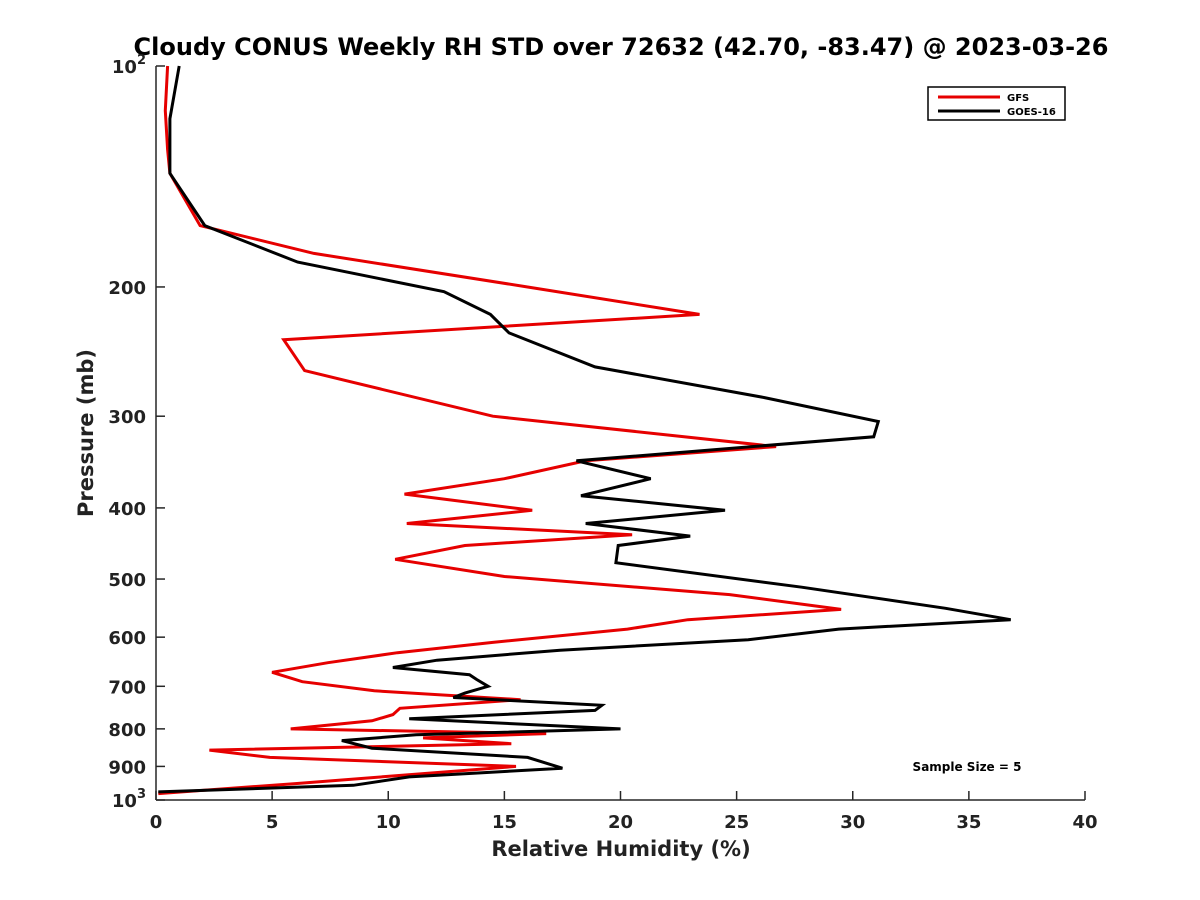 This screenshot has width=1200, height=900. What do you see at coordinates (141, 794) in the screenshot?
I see `y-tick-exponent: 3` at bounding box center [141, 794].